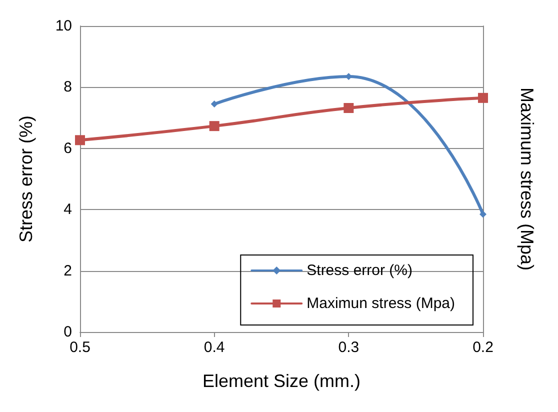 Image resolution: width=558 pixels, height=412 pixels. I want to click on x-axis-title: Element Size (mm.), so click(281, 381).